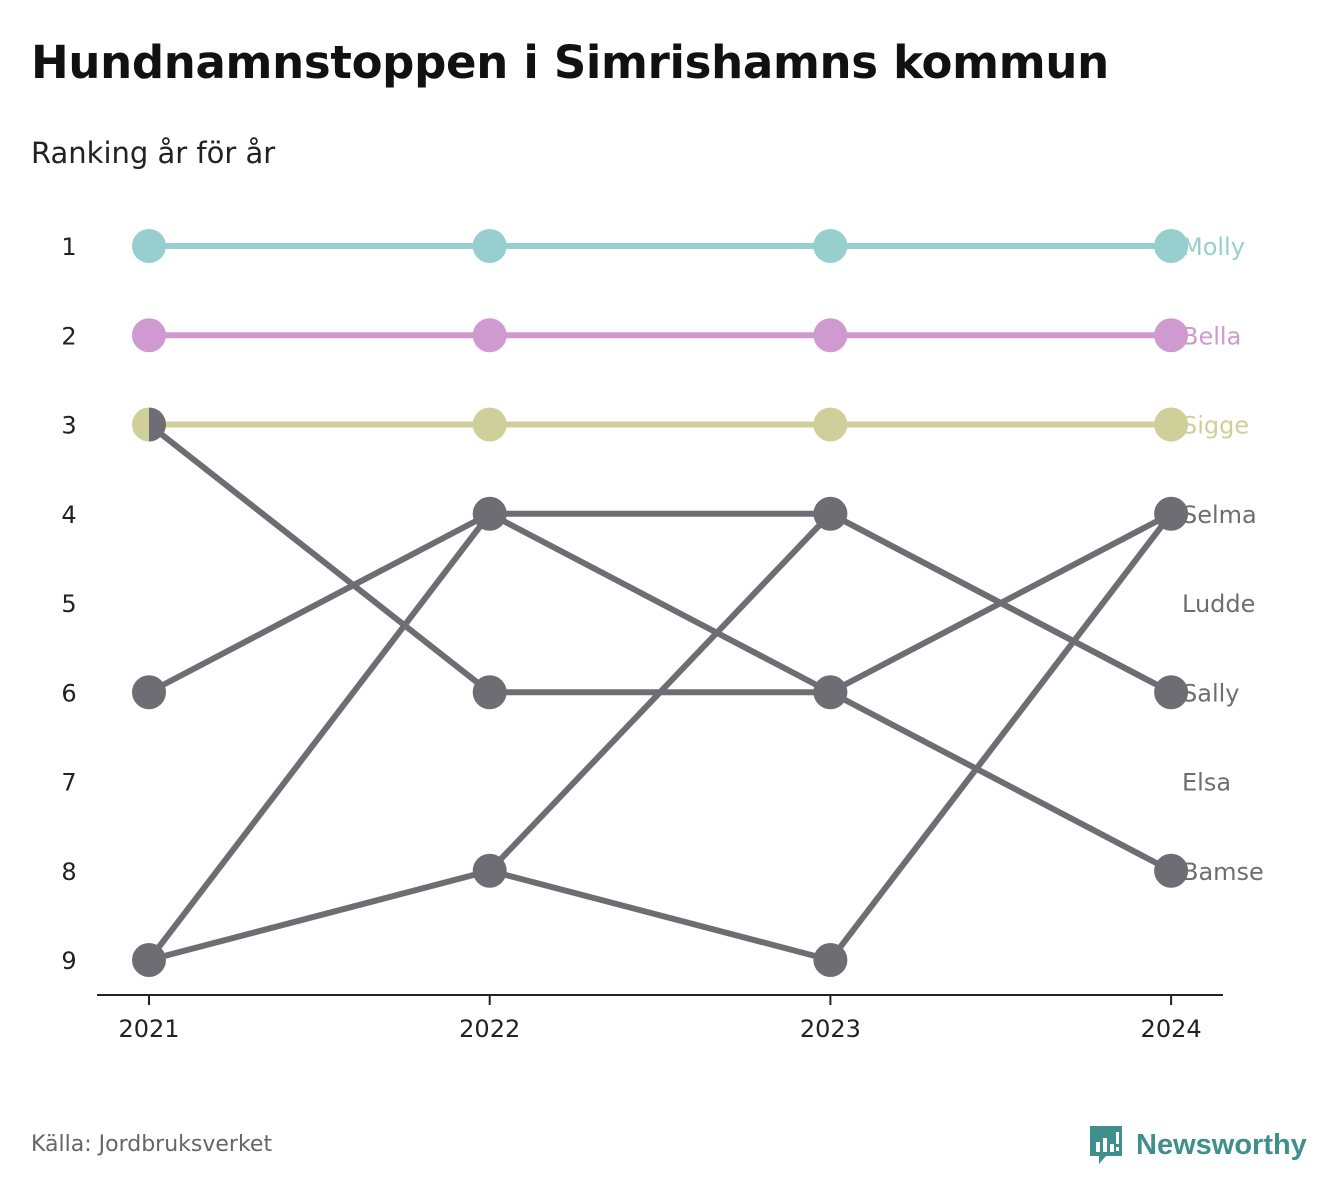 The width and height of the screenshot is (1340, 1198). I want to click on y-tick-label: 5, so click(68, 604).